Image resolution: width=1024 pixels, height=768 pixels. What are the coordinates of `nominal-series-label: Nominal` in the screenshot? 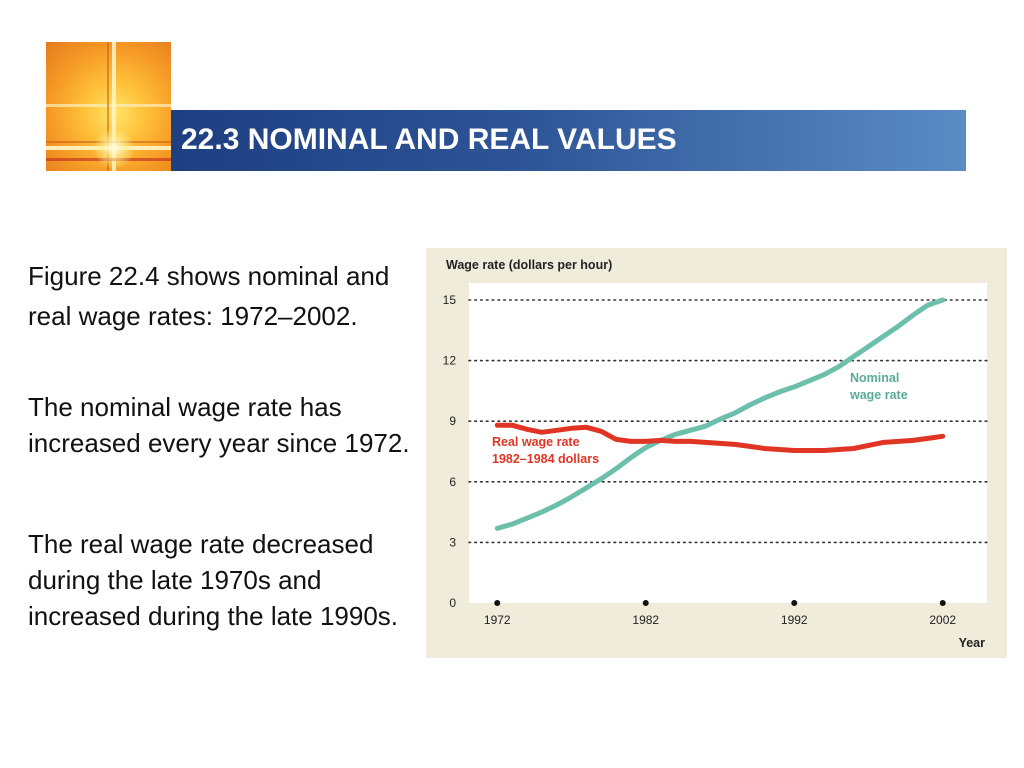 It's located at (874, 378).